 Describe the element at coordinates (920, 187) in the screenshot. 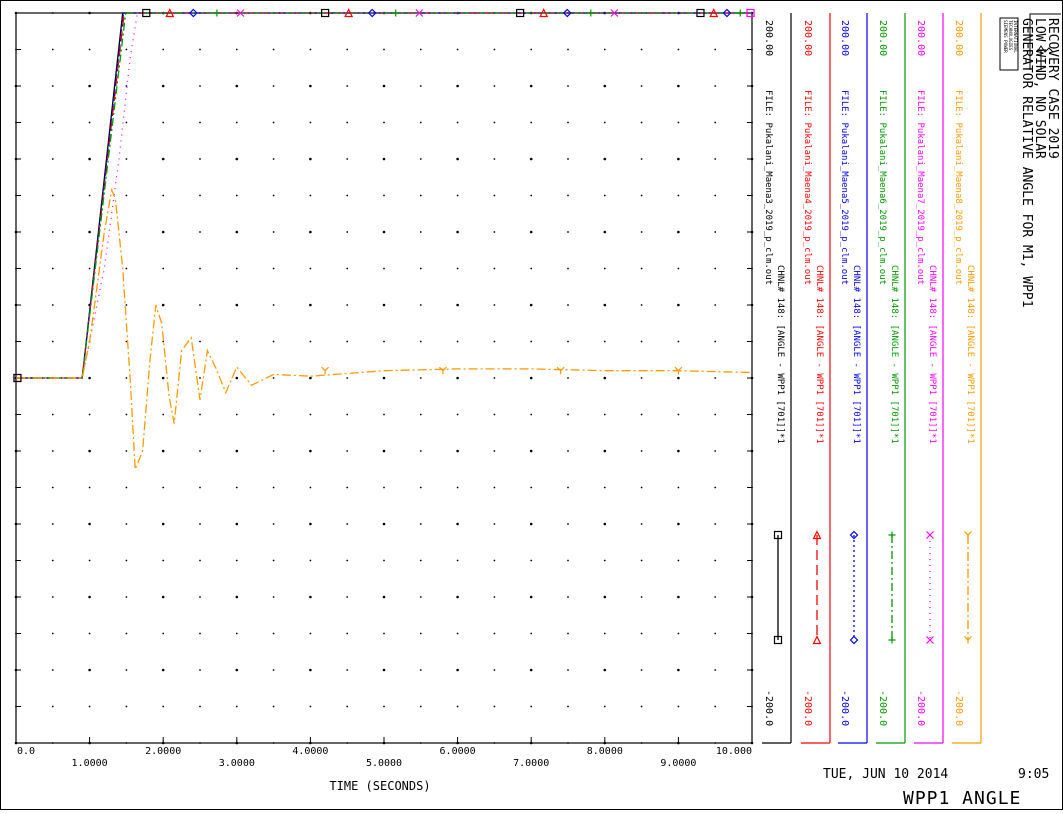

I see `legend-file: FILE: Pukalani_Maena7_2019_p_clm.out` at that location.